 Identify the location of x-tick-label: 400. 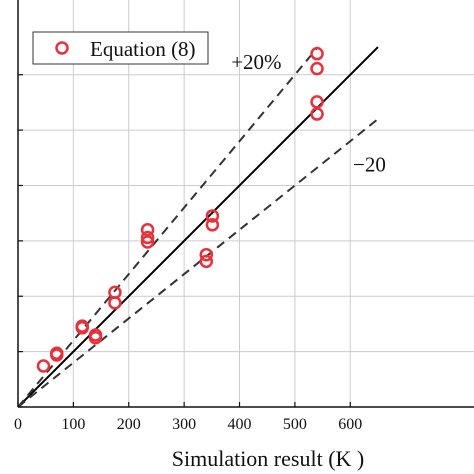
(240, 424).